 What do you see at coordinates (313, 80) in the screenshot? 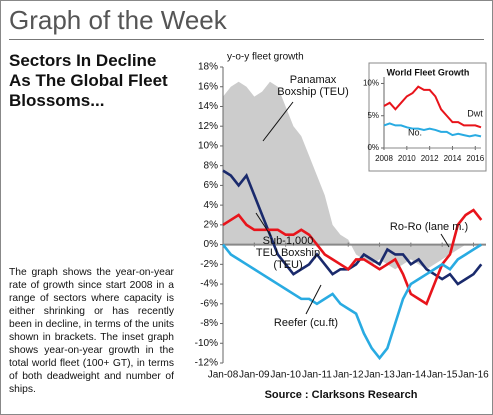
I see `series-label: Panamax` at bounding box center [313, 80].